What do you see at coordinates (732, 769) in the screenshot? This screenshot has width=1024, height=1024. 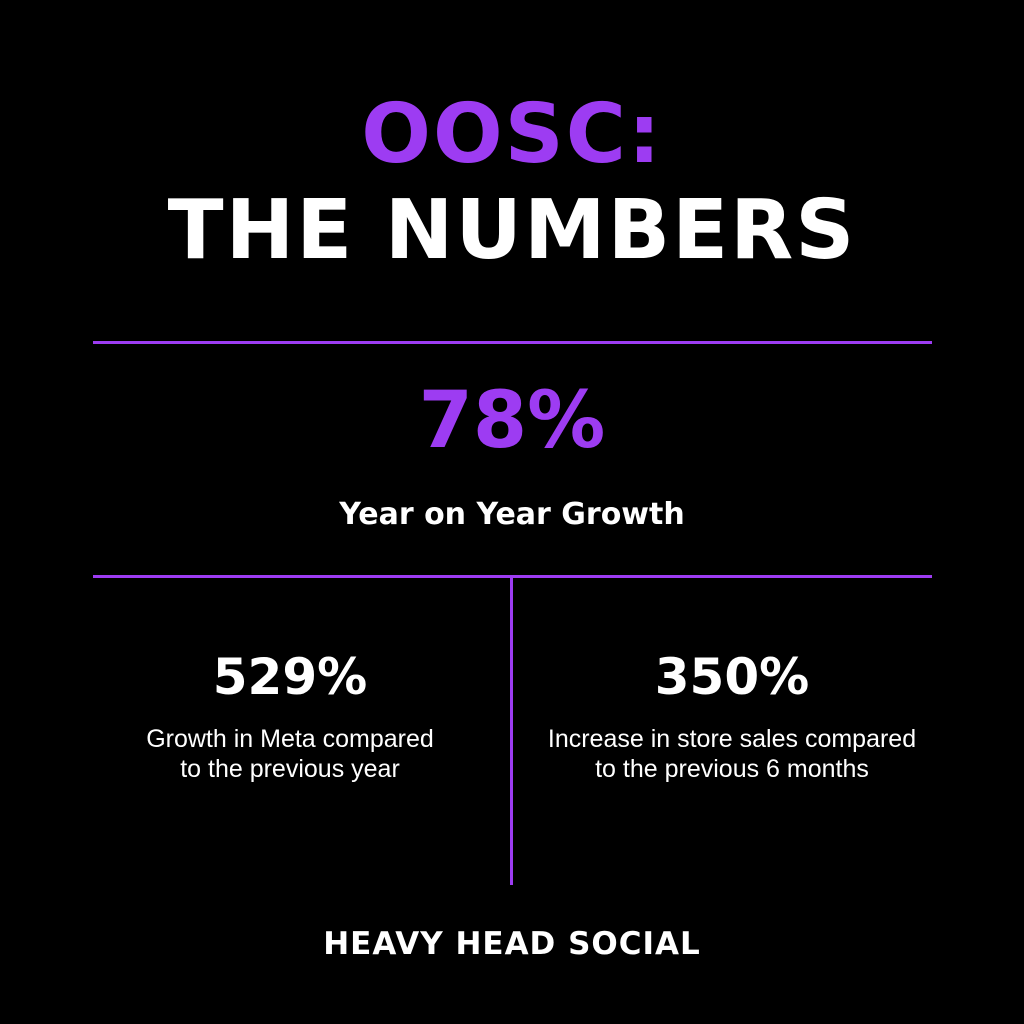 I see `stat-caption-line: to the previous 6 months` at bounding box center [732, 769].